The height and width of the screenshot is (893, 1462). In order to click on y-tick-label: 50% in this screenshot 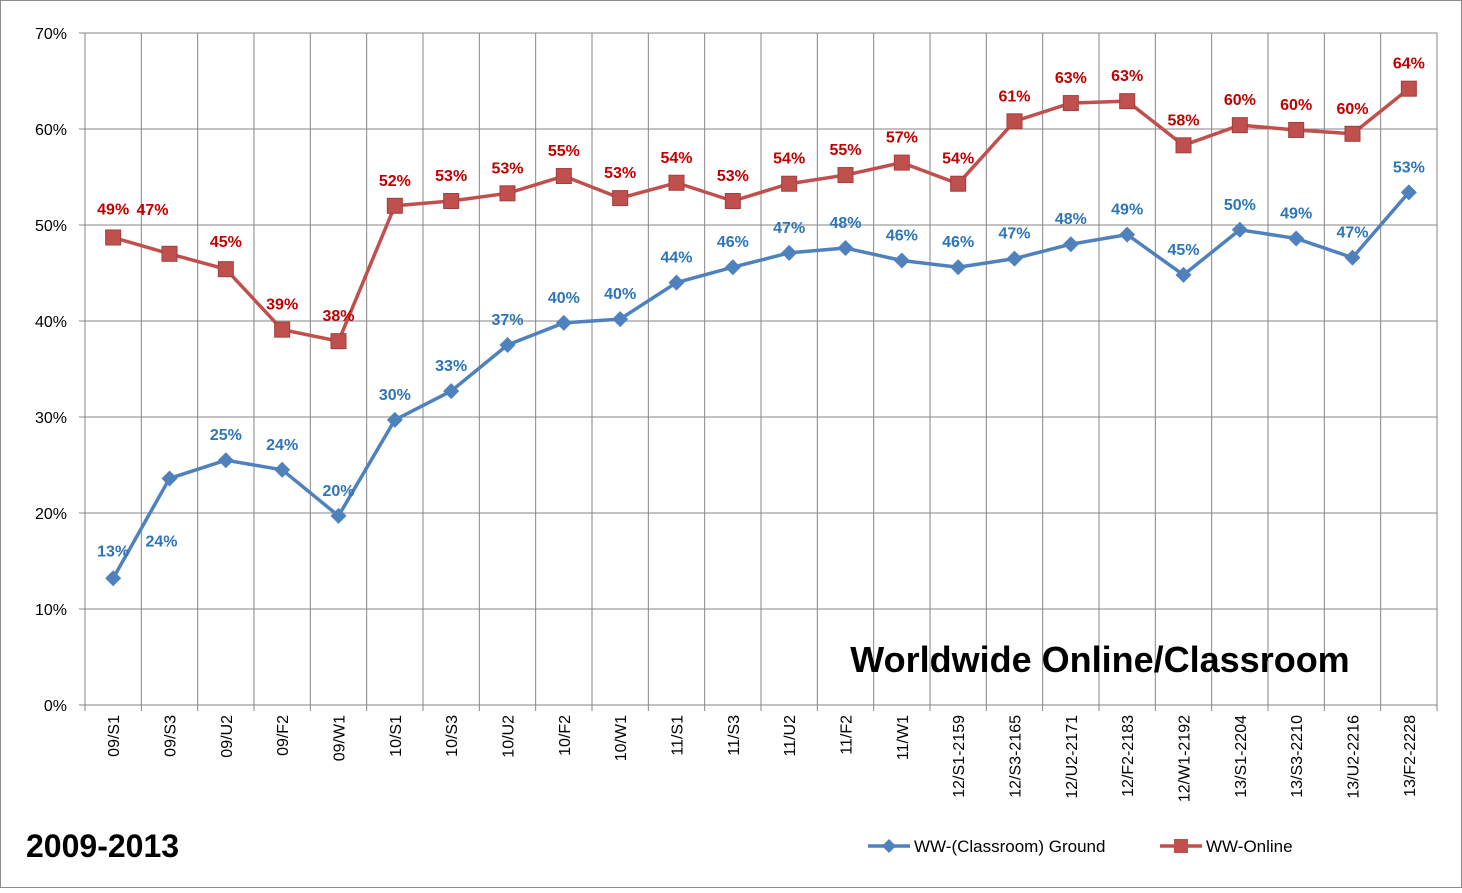, I will do `click(51, 226)`.